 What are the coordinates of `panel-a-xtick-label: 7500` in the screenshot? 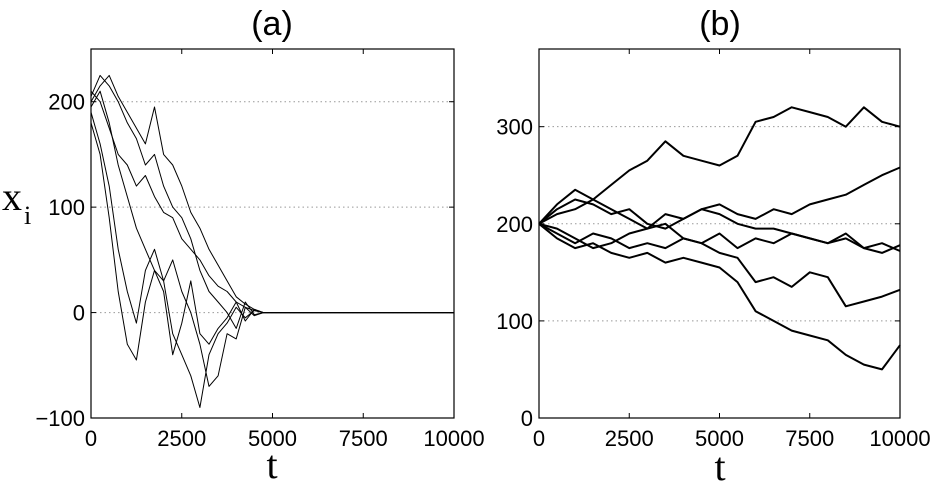 It's located at (363, 438).